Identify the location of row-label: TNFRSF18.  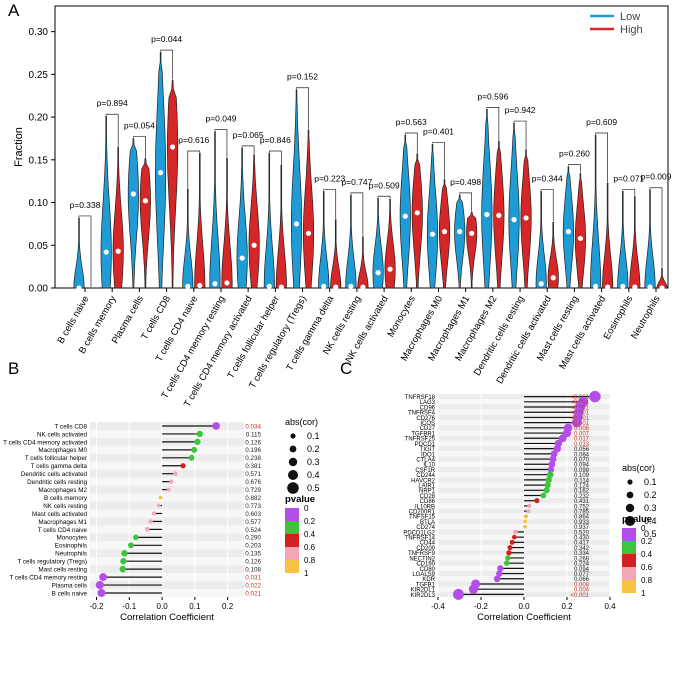
(420, 398).